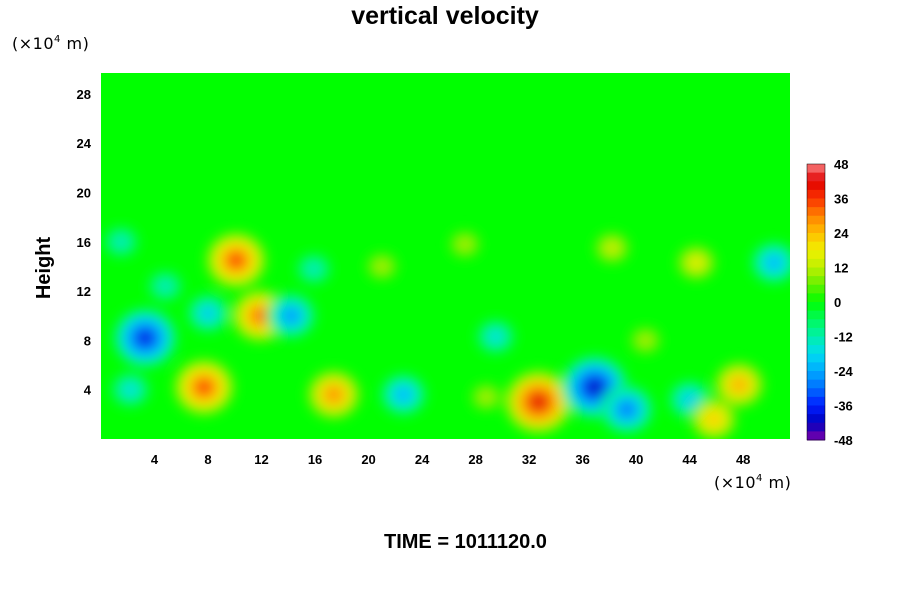  I want to click on colorbar-tick-label: -12, so click(843, 337).